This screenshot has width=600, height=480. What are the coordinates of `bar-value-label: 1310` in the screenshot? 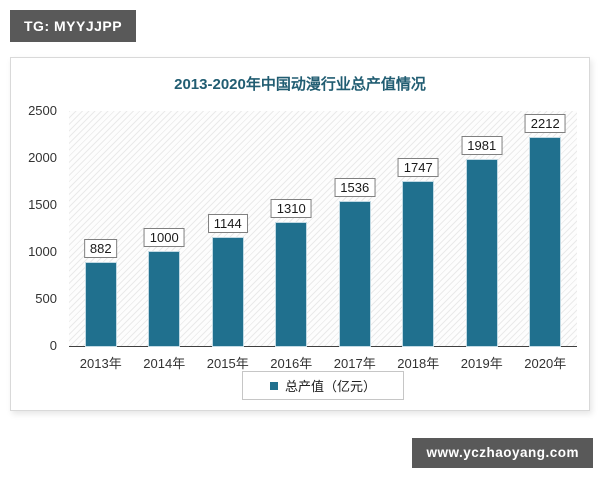 It's located at (291, 208).